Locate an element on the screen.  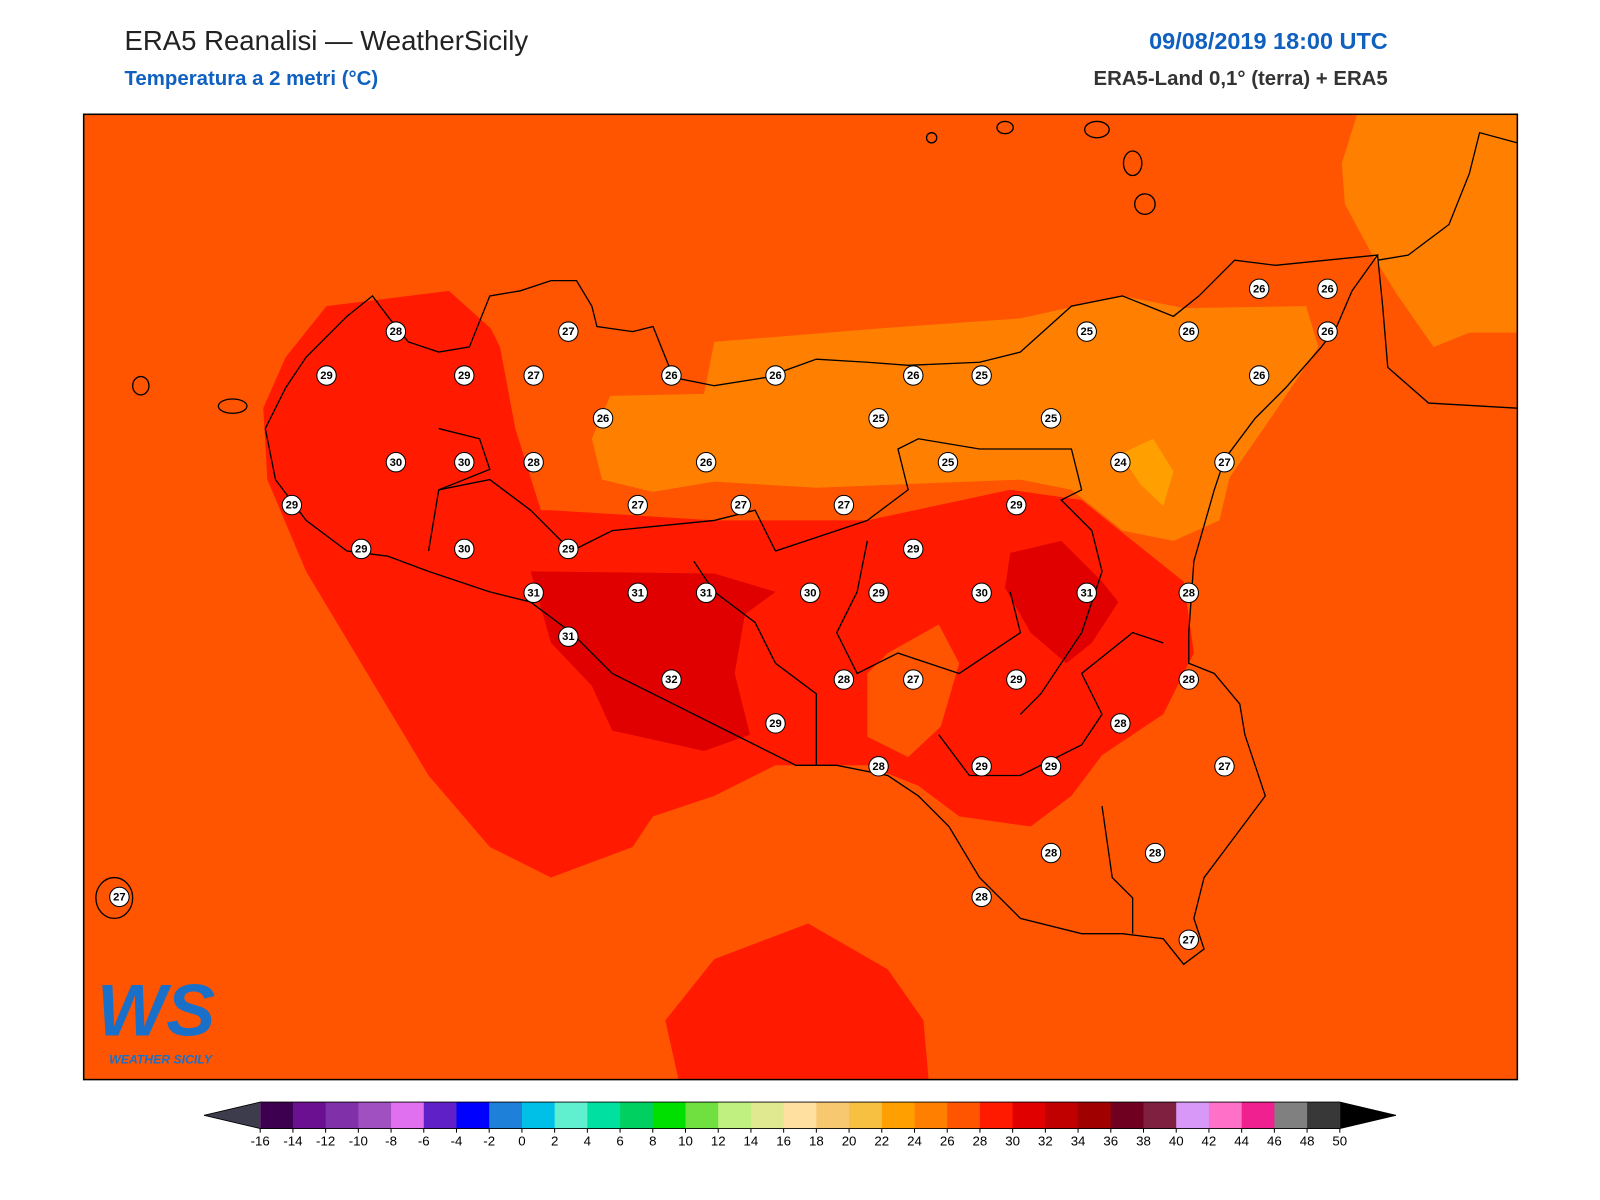
station-value: 28 is located at coordinates (1189, 593).